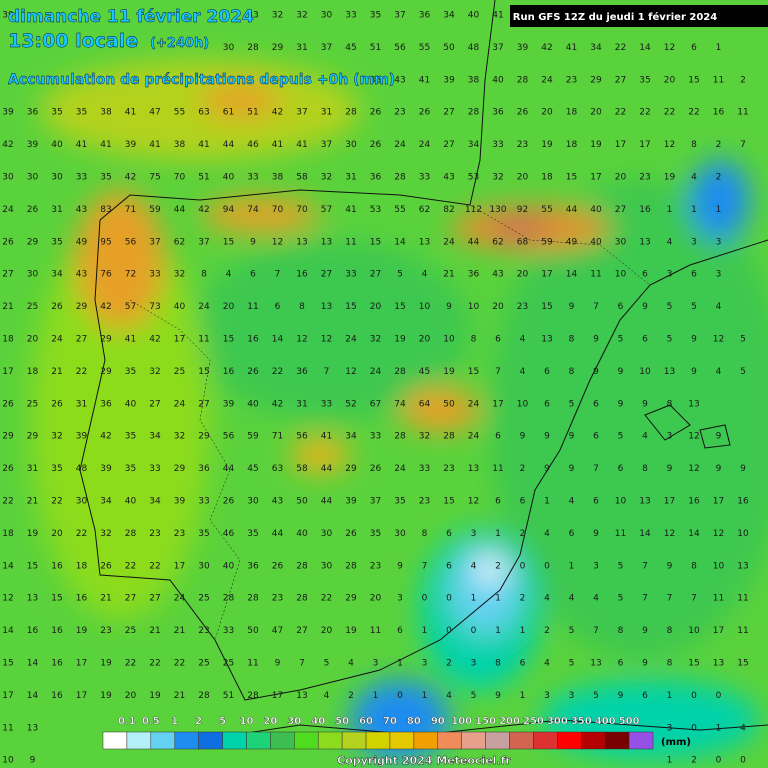 The image size is (768, 768). I want to click on grid-value: 58, so click(302, 469).